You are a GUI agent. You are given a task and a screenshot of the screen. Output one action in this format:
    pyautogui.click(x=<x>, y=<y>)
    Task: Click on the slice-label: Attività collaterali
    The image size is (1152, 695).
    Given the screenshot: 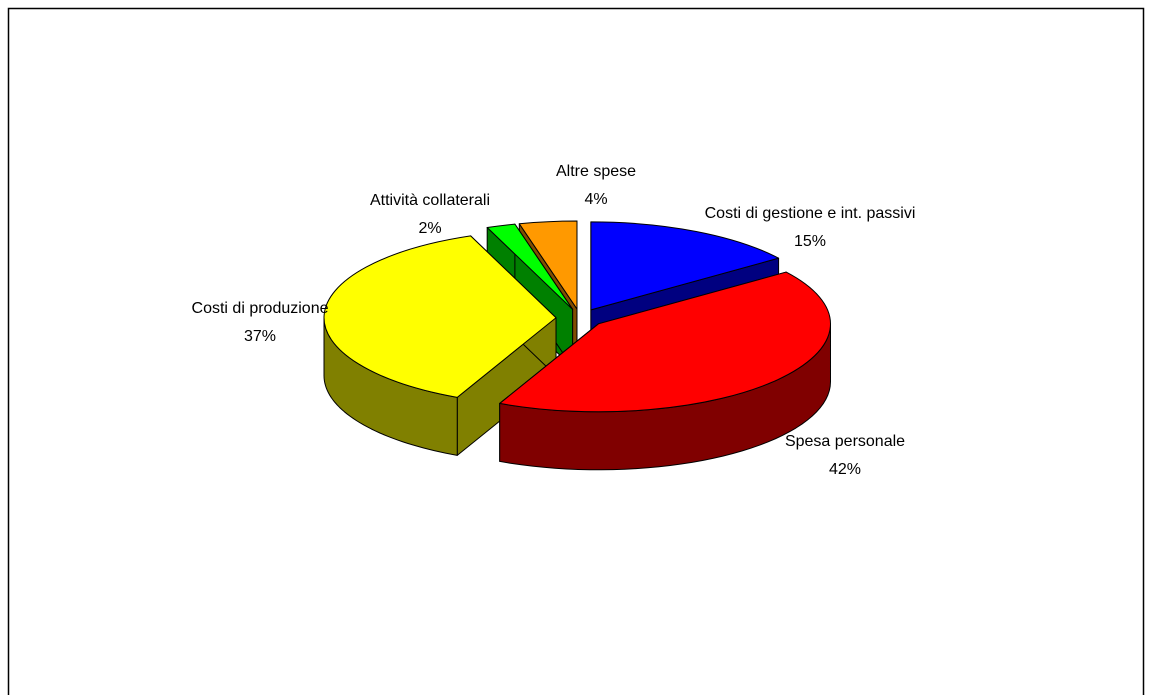 What is the action you would take?
    pyautogui.click(x=430, y=200)
    